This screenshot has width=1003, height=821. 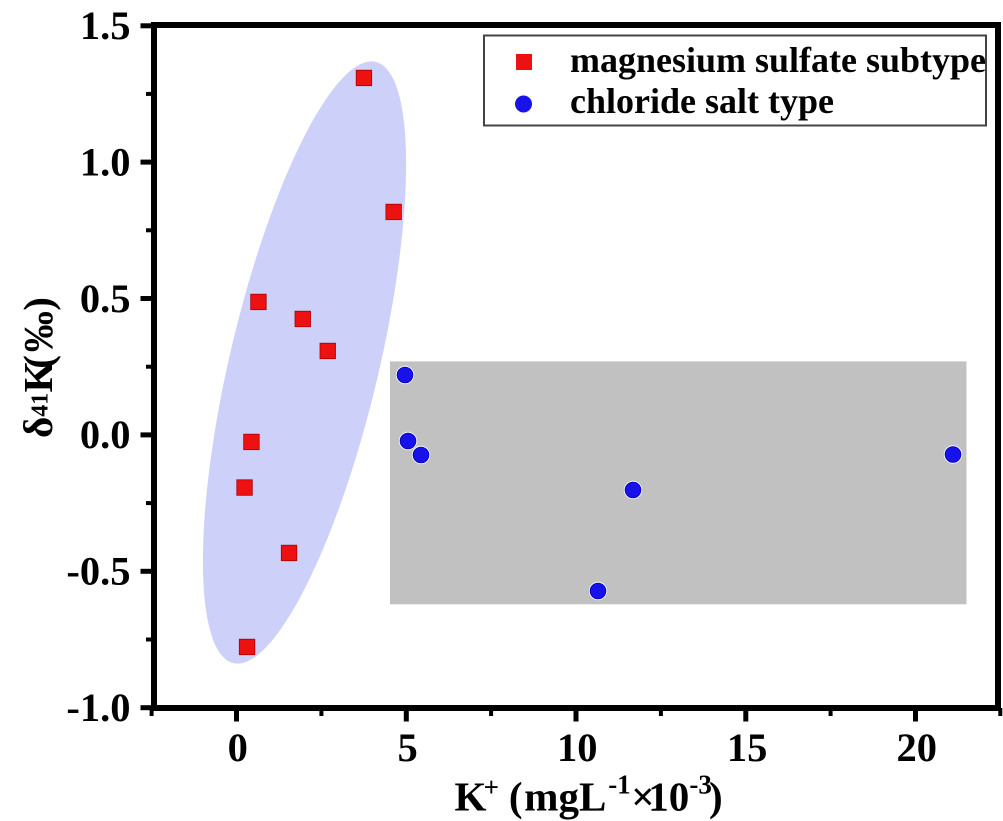 What do you see at coordinates (238, 747) in the screenshot?
I see `svg-text: 0` at bounding box center [238, 747].